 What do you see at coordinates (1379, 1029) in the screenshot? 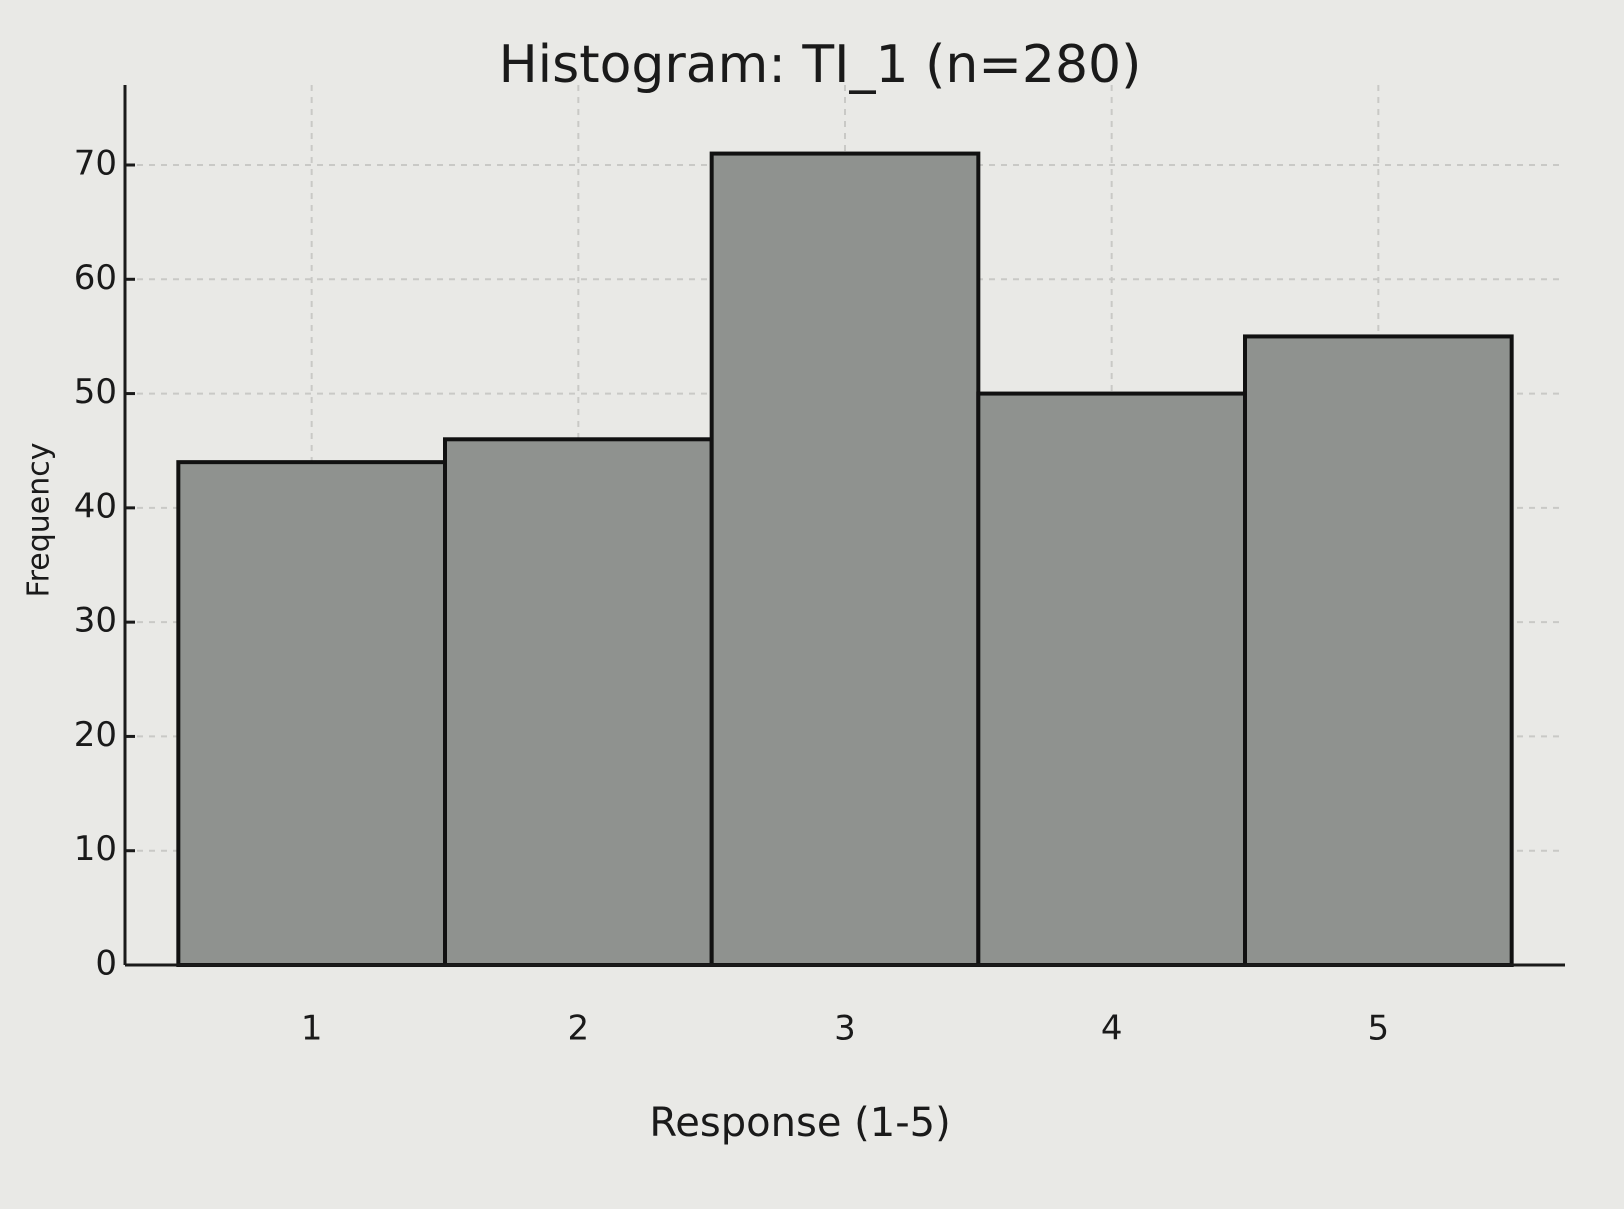
I see `x-tick-label: 5` at bounding box center [1379, 1029].